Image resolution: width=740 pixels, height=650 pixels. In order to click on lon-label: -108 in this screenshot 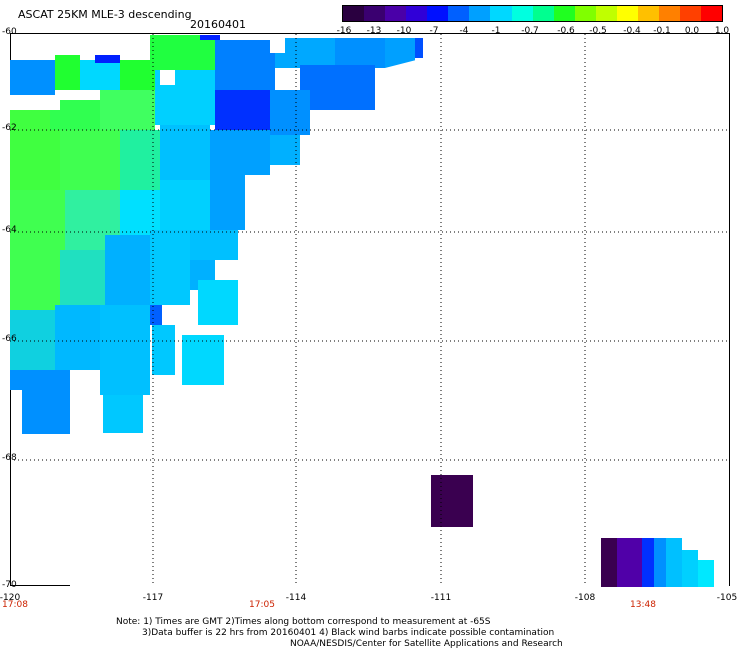, I will do `click(585, 598)`.